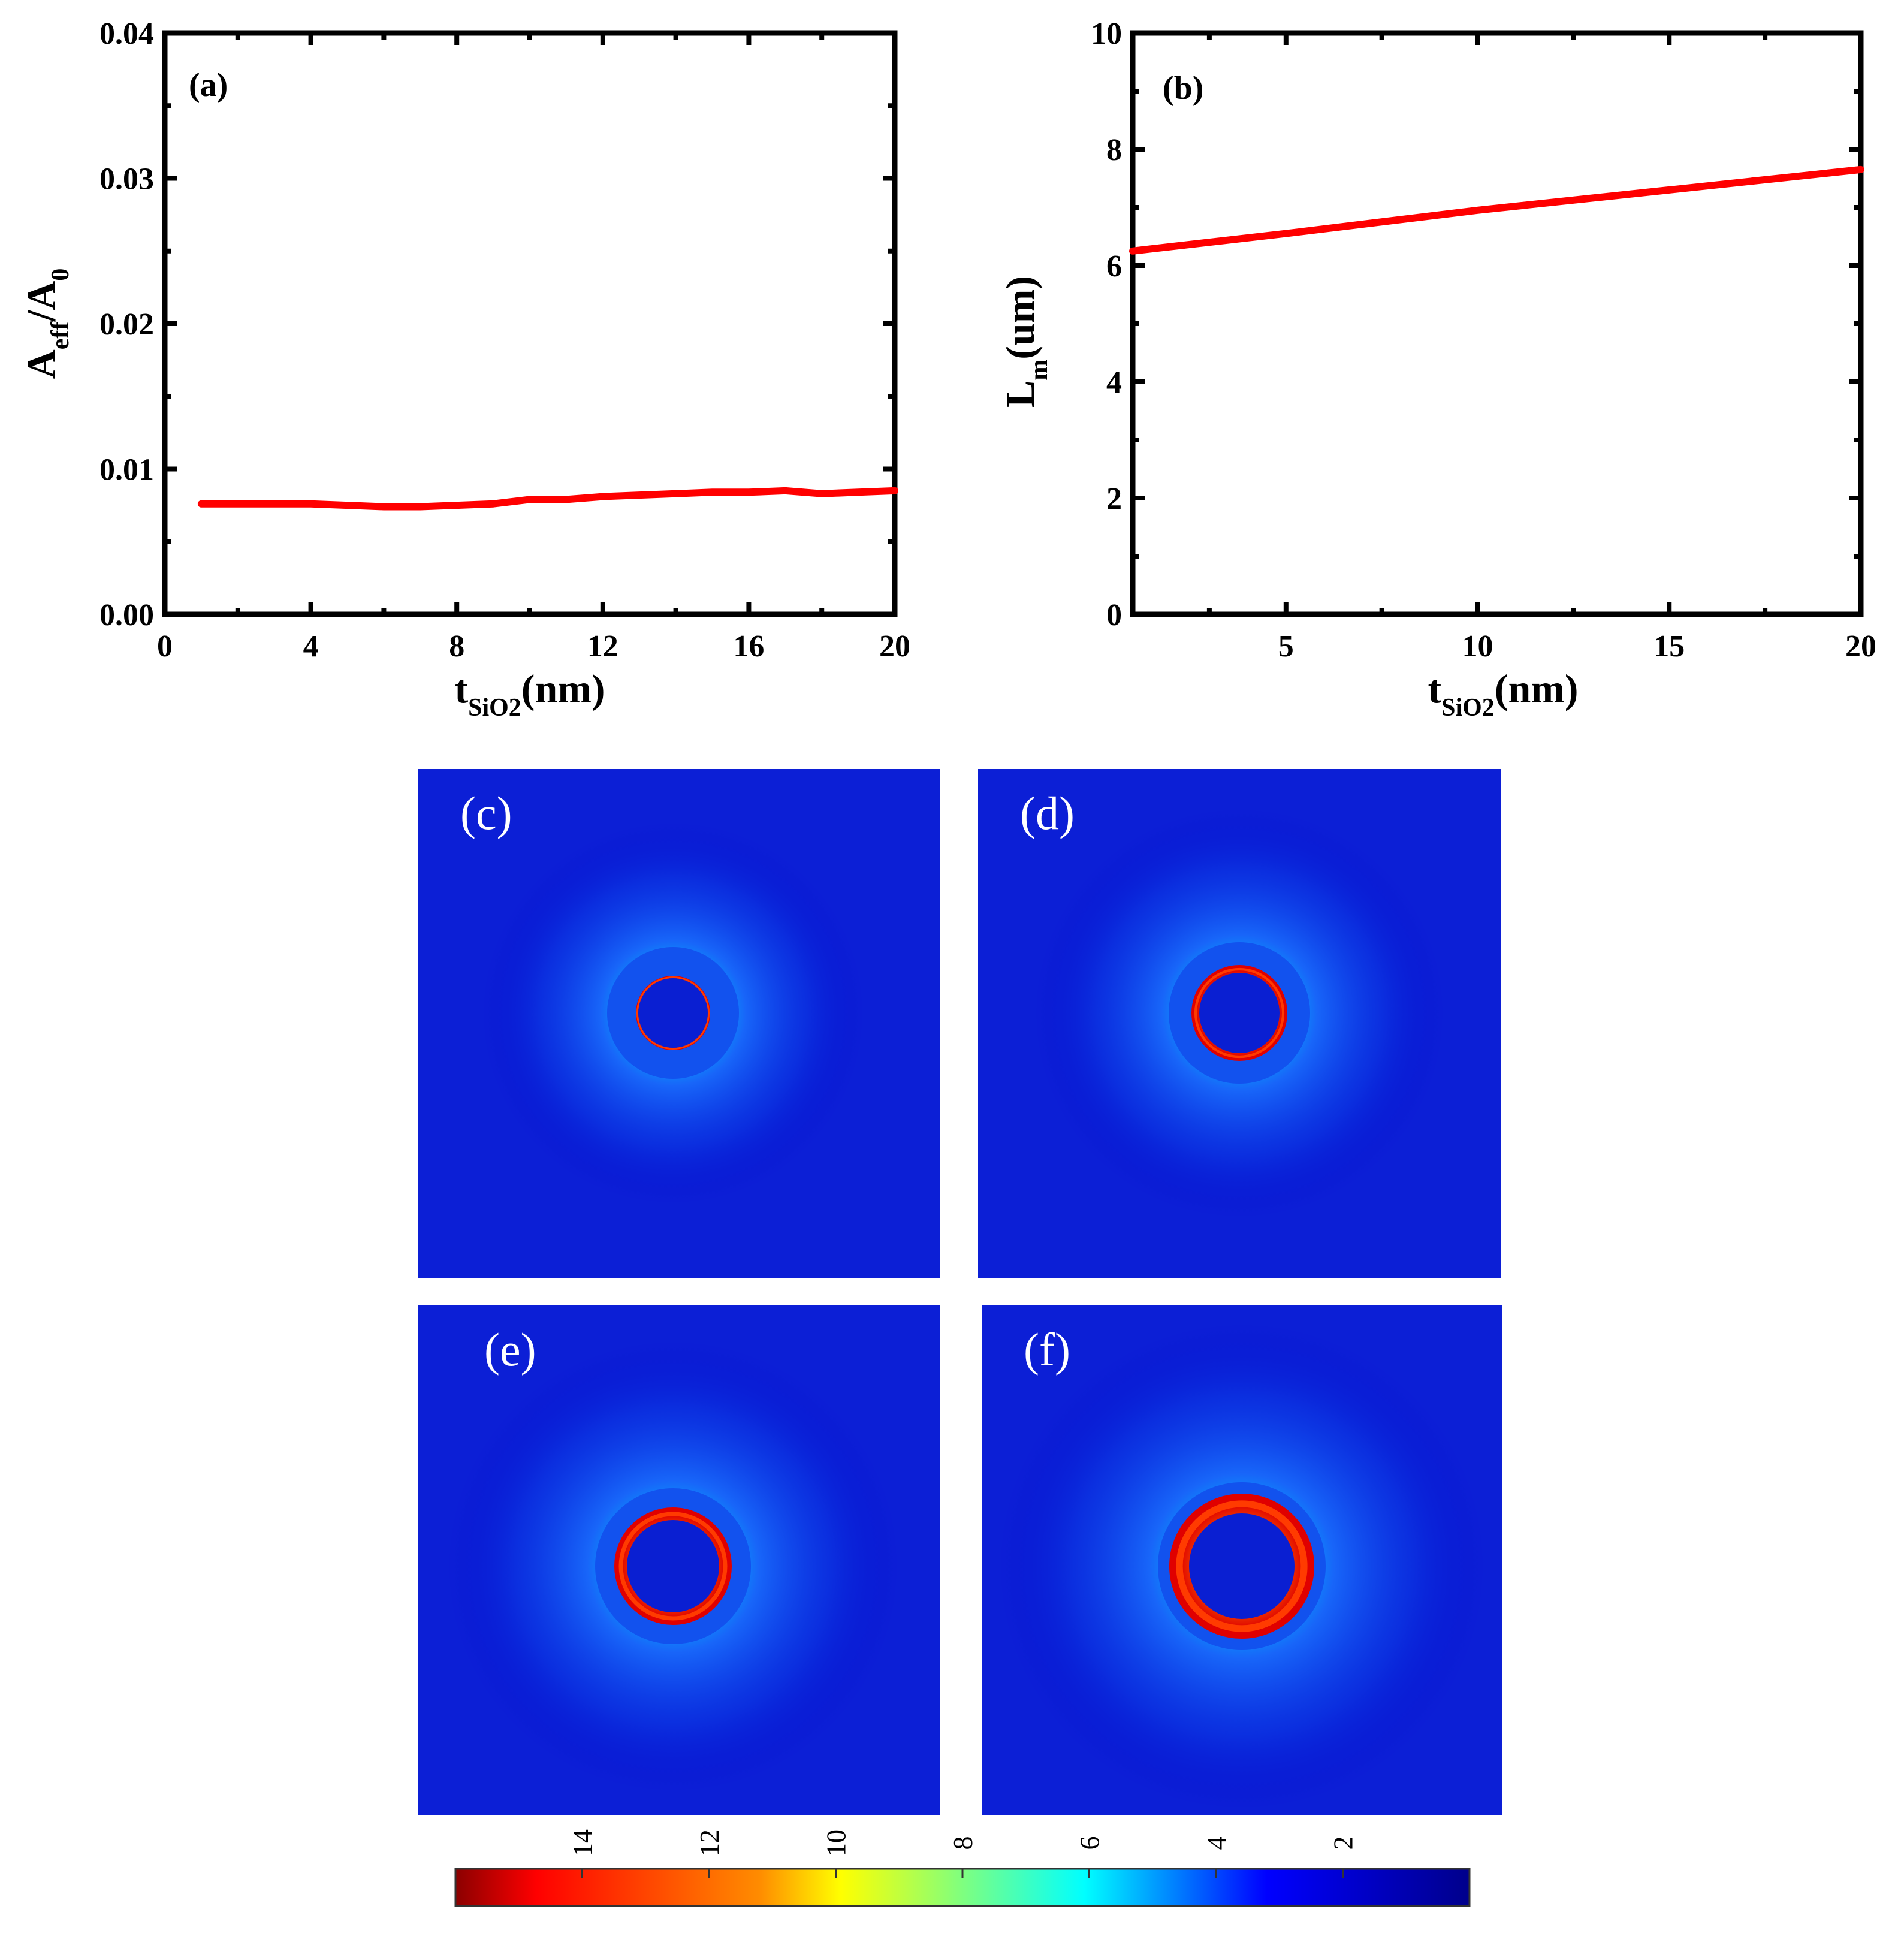 This screenshot has height=1936, width=1904. Describe the element at coordinates (126, 470) in the screenshot. I see `y-tick-label: 0.01` at that location.